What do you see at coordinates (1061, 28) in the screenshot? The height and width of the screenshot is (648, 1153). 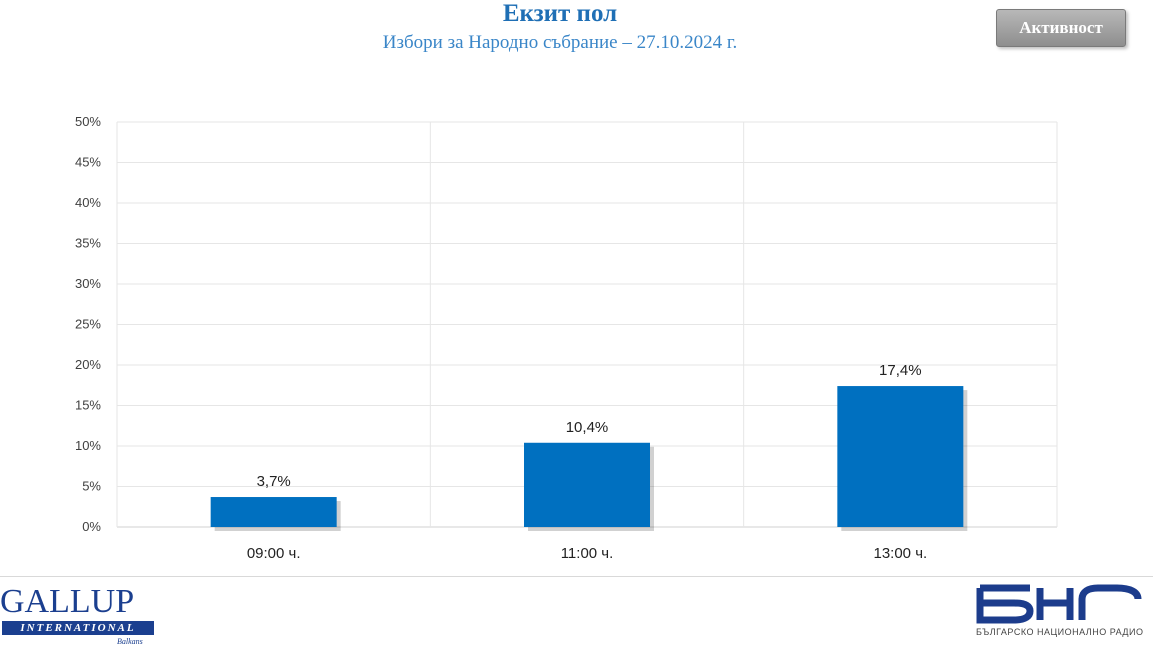 I see `activity-button: Активност` at bounding box center [1061, 28].